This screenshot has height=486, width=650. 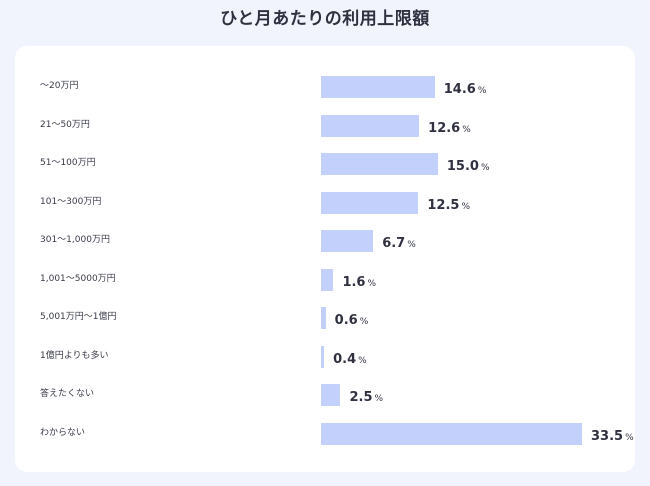 I want to click on value-number: 12.5, so click(x=443, y=205).